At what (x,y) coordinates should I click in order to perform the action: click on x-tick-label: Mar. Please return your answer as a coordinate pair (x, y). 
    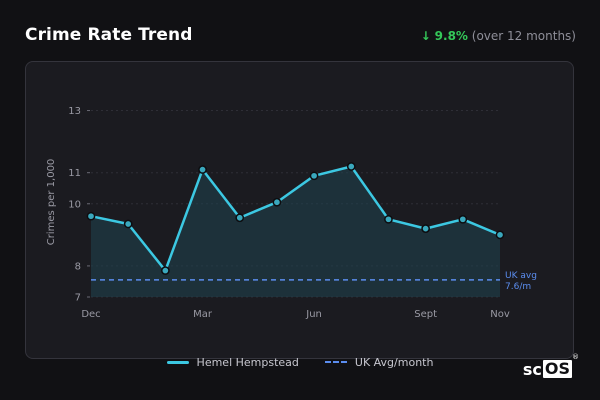
    Looking at the image, I should click on (203, 314).